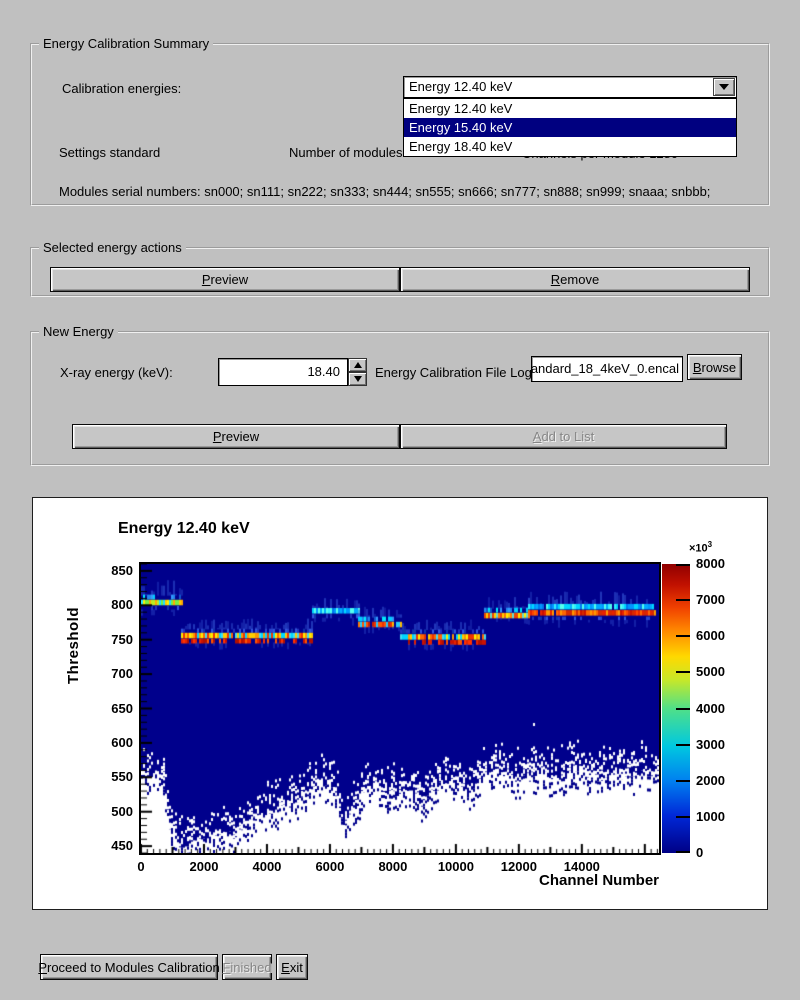 Image resolution: width=800 pixels, height=1000 pixels. Describe the element at coordinates (700, 852) in the screenshot. I see `colorbar-tick-label: 0` at that location.